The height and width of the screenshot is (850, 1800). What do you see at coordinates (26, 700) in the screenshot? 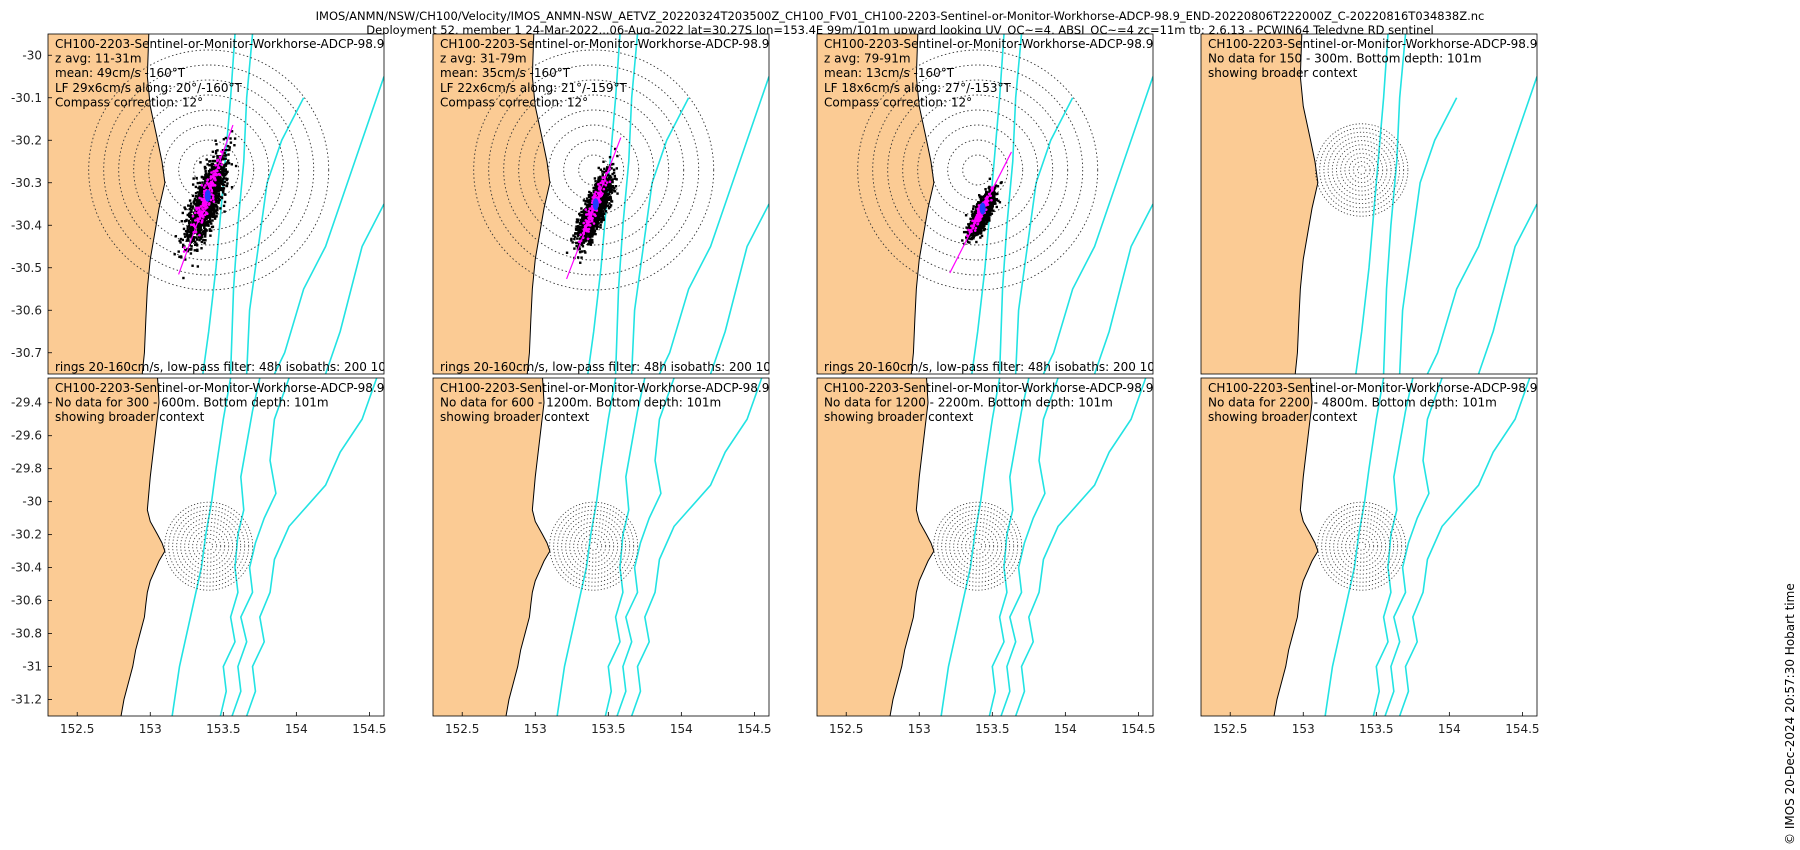
I see `y-tick-label: -31.2` at bounding box center [26, 700].